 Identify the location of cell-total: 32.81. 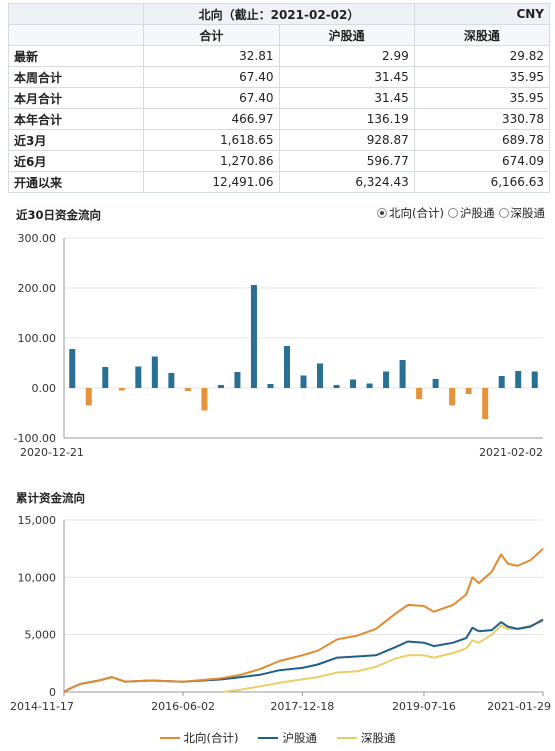
(211, 56).